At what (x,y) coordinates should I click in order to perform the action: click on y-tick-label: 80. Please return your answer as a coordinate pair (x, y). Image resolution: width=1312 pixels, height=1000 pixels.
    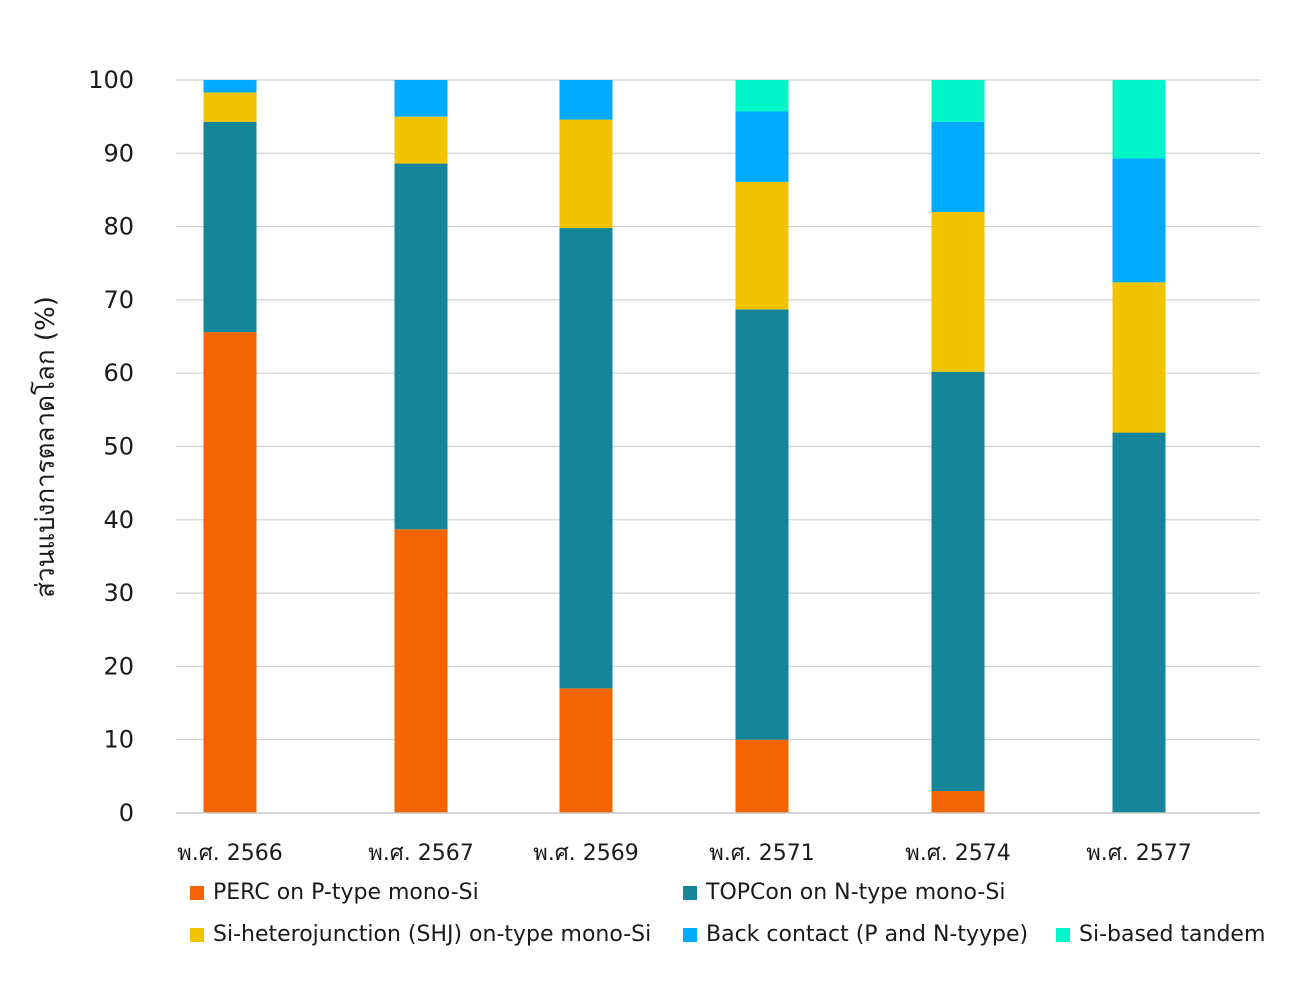
    Looking at the image, I should click on (118, 227).